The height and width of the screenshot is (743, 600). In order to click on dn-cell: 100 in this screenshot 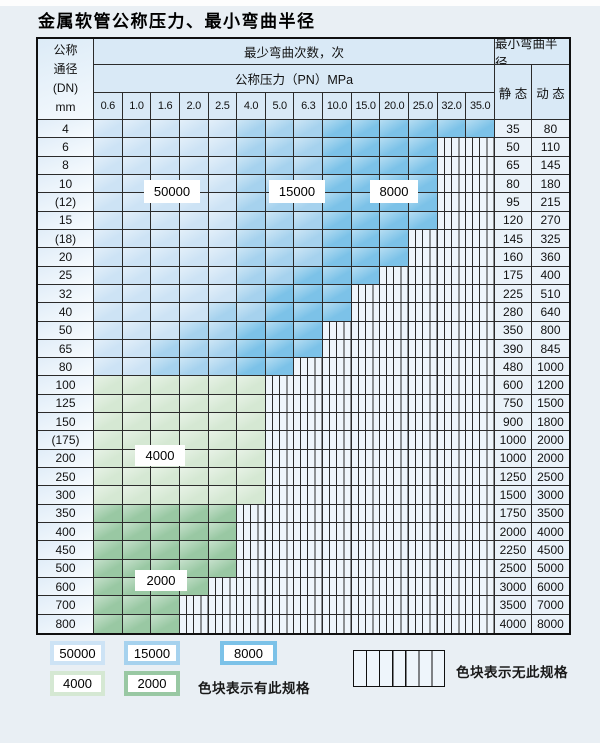, I will do `click(66, 385)`.